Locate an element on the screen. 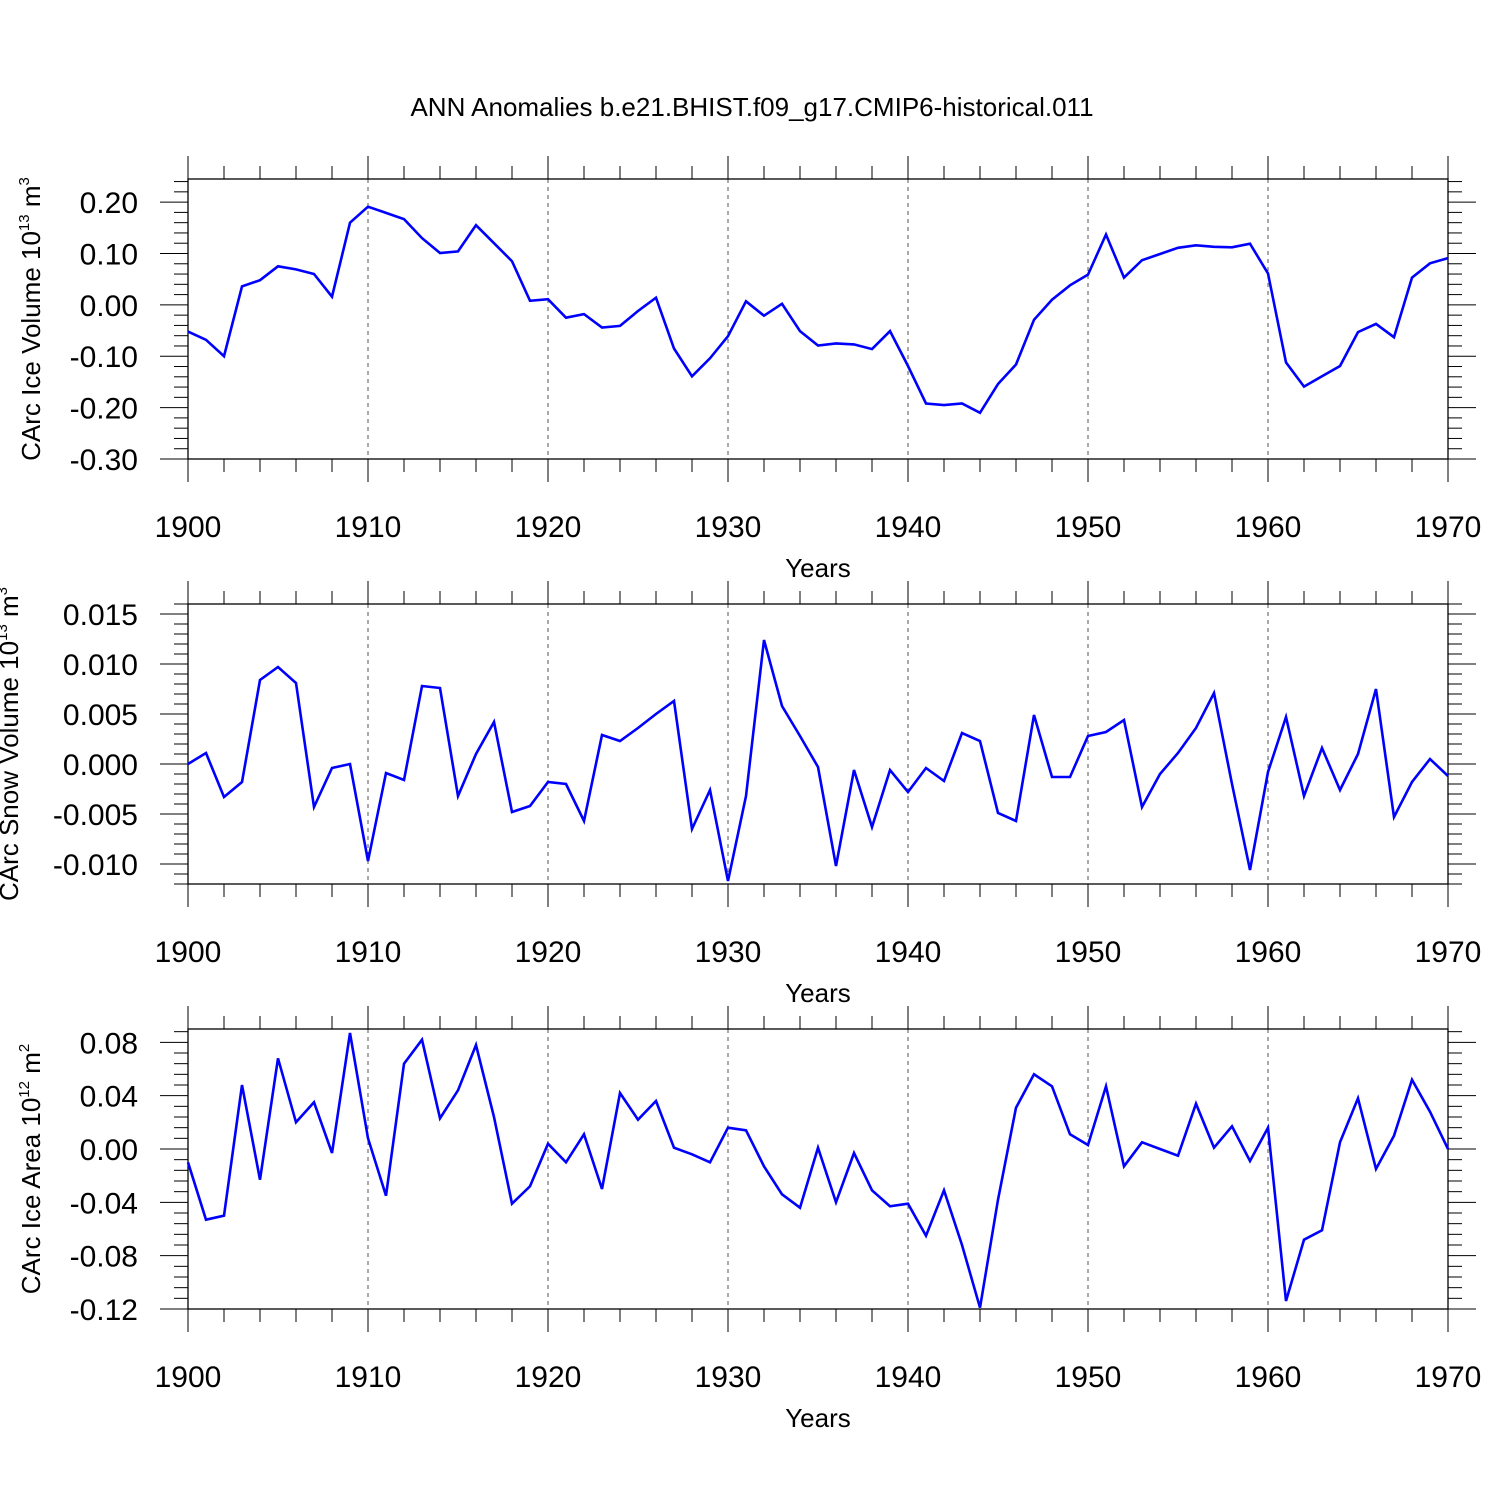  y-tick-label: 0.000 is located at coordinates (100, 765).